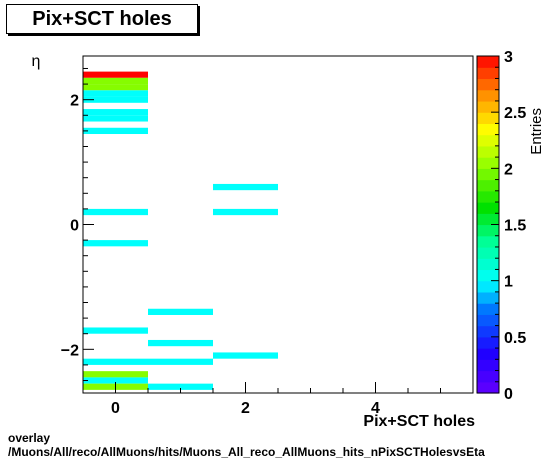 The height and width of the screenshot is (462, 546). I want to click on y-tick-label: 0, so click(74, 226).